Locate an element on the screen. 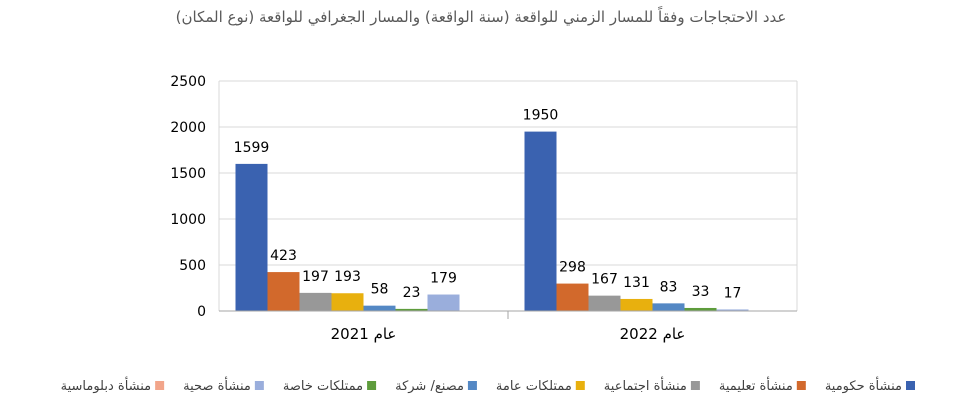 The width and height of the screenshot is (962, 407). data-label: 33 is located at coordinates (701, 292).